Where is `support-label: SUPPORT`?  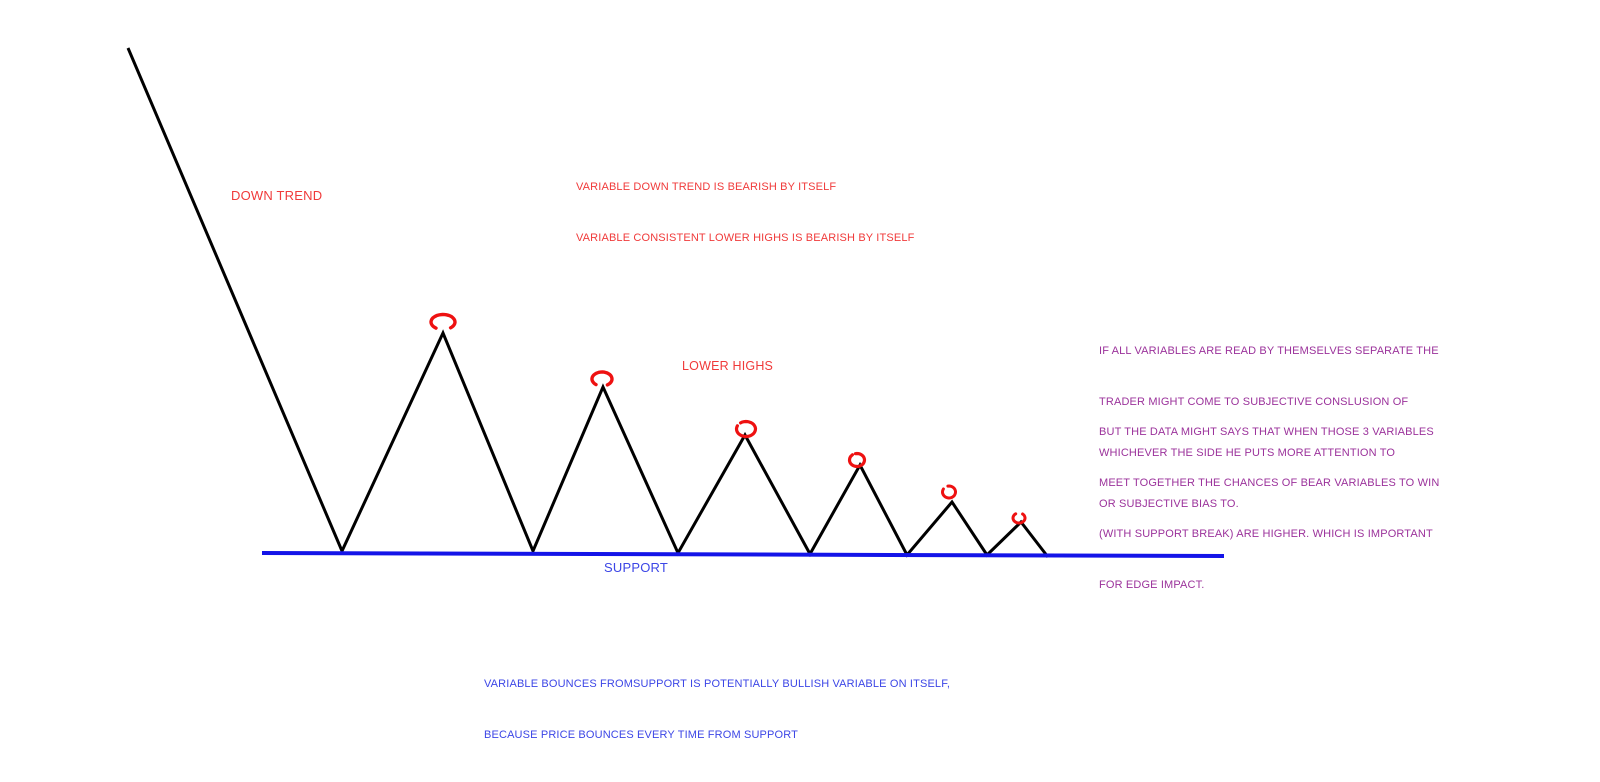
support-label: SUPPORT is located at coordinates (636, 567).